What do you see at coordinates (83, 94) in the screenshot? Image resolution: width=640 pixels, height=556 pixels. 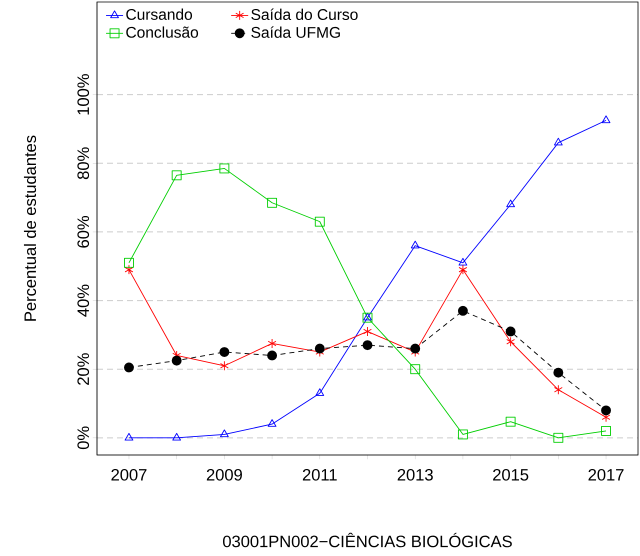 I see `y-tick-label: 100%` at bounding box center [83, 94].